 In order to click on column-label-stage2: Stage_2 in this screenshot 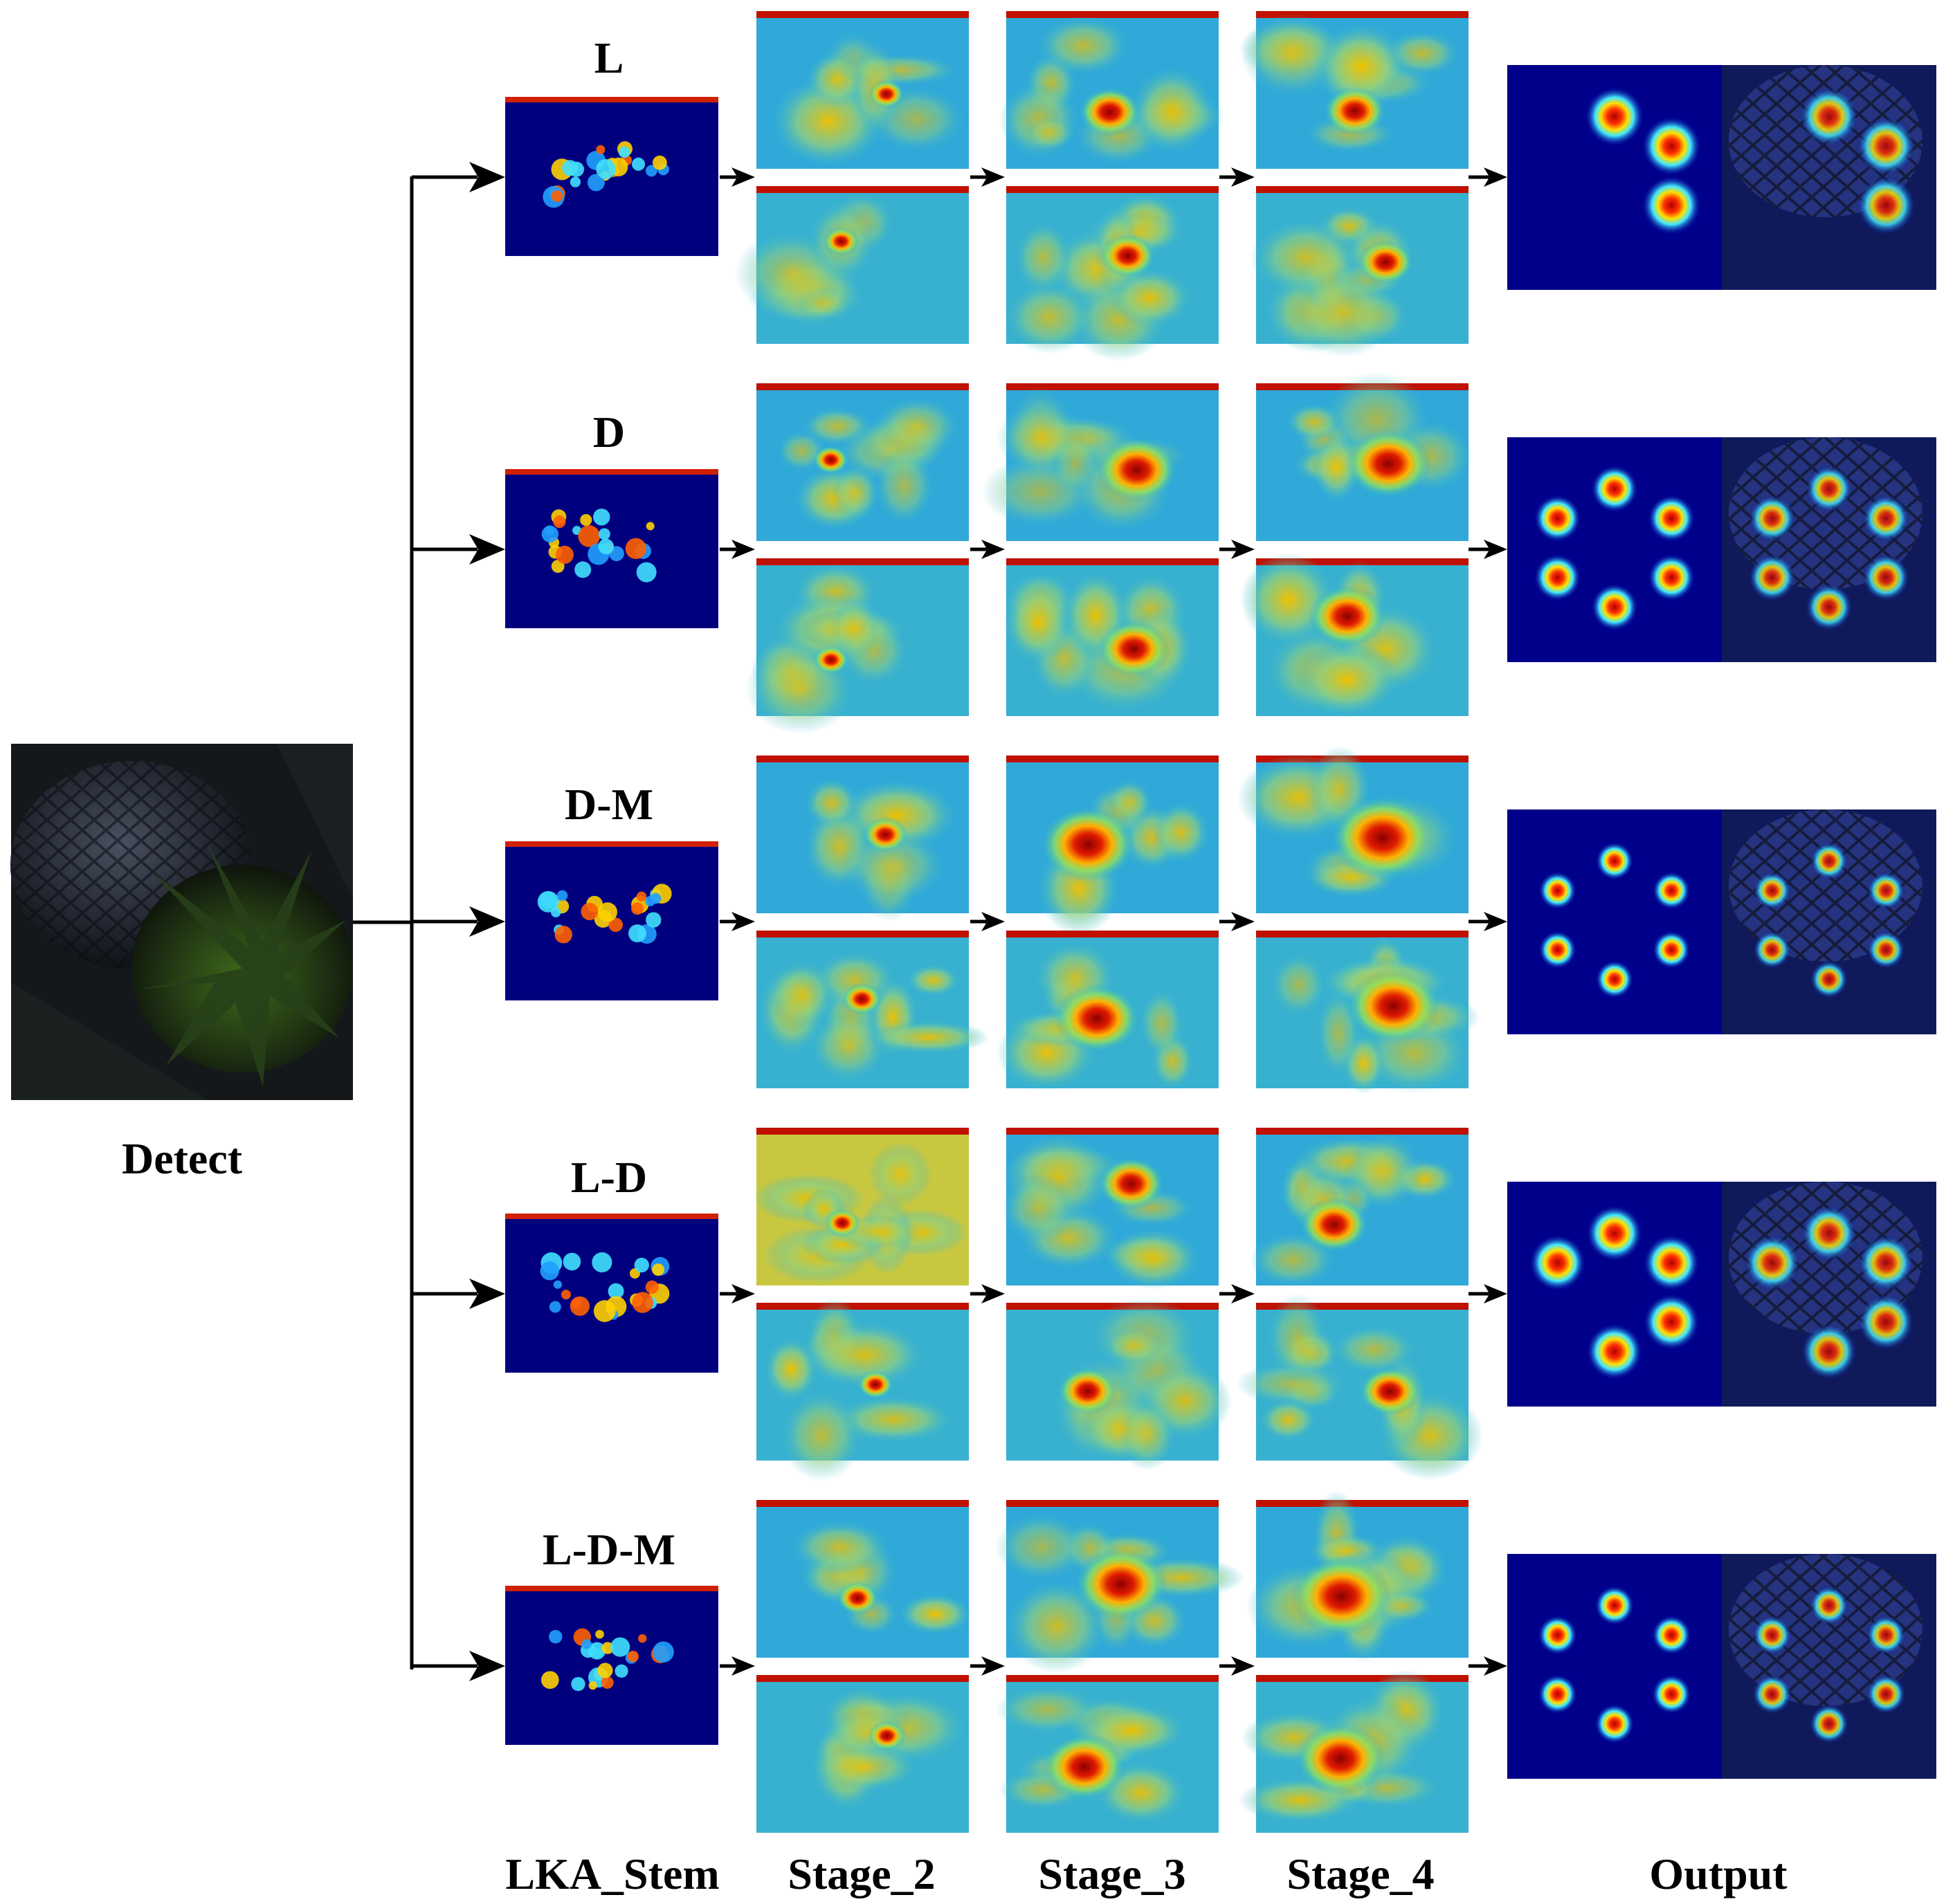, I will do `click(862, 1873)`.